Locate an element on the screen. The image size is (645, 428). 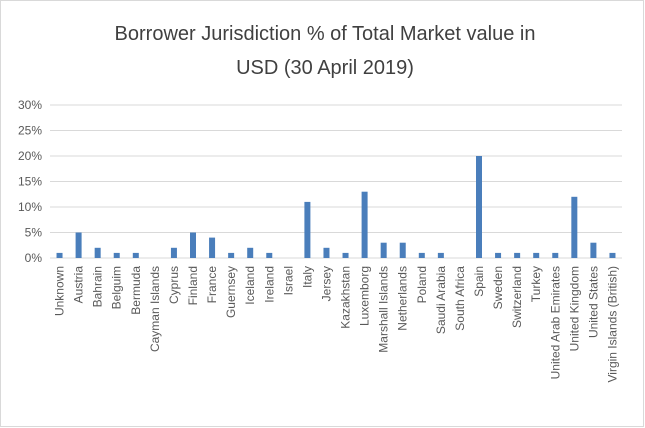
x-tick-label: Cyprus is located at coordinates (174, 285).